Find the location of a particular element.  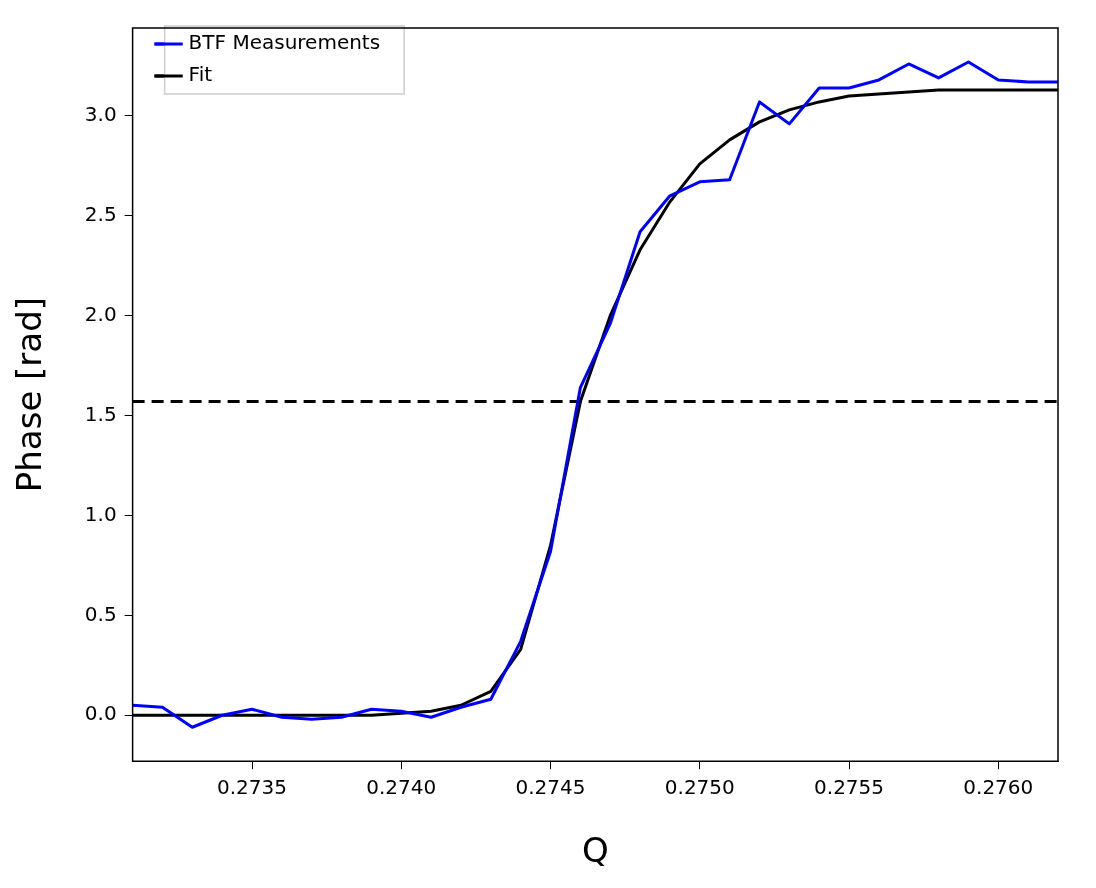

x-tick-label: 0.2735 is located at coordinates (252, 787).